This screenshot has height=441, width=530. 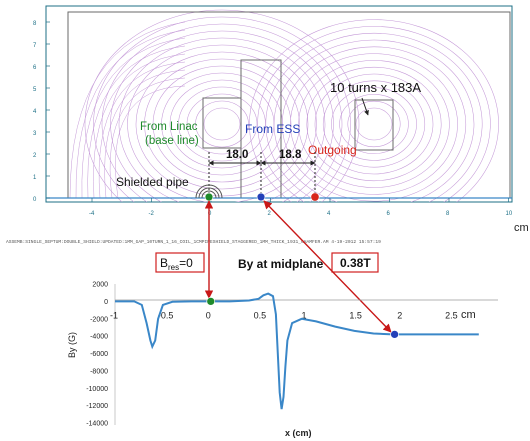 What do you see at coordinates (100, 285) in the screenshot?
I see `y-tick-label: 2000` at bounding box center [100, 285].